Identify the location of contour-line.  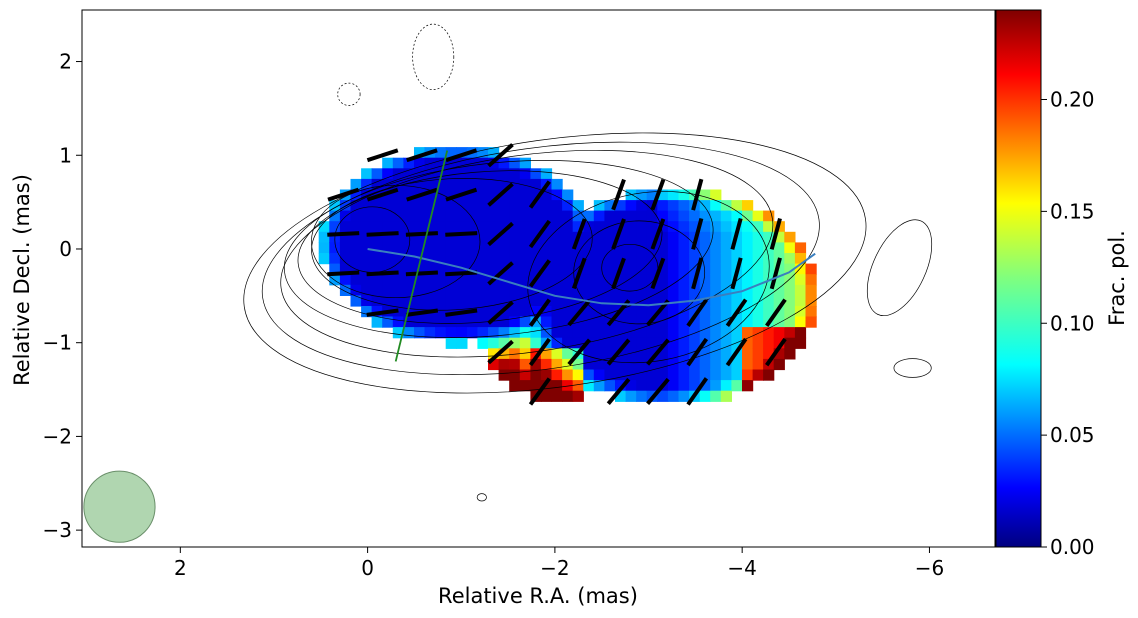
(648, 277).